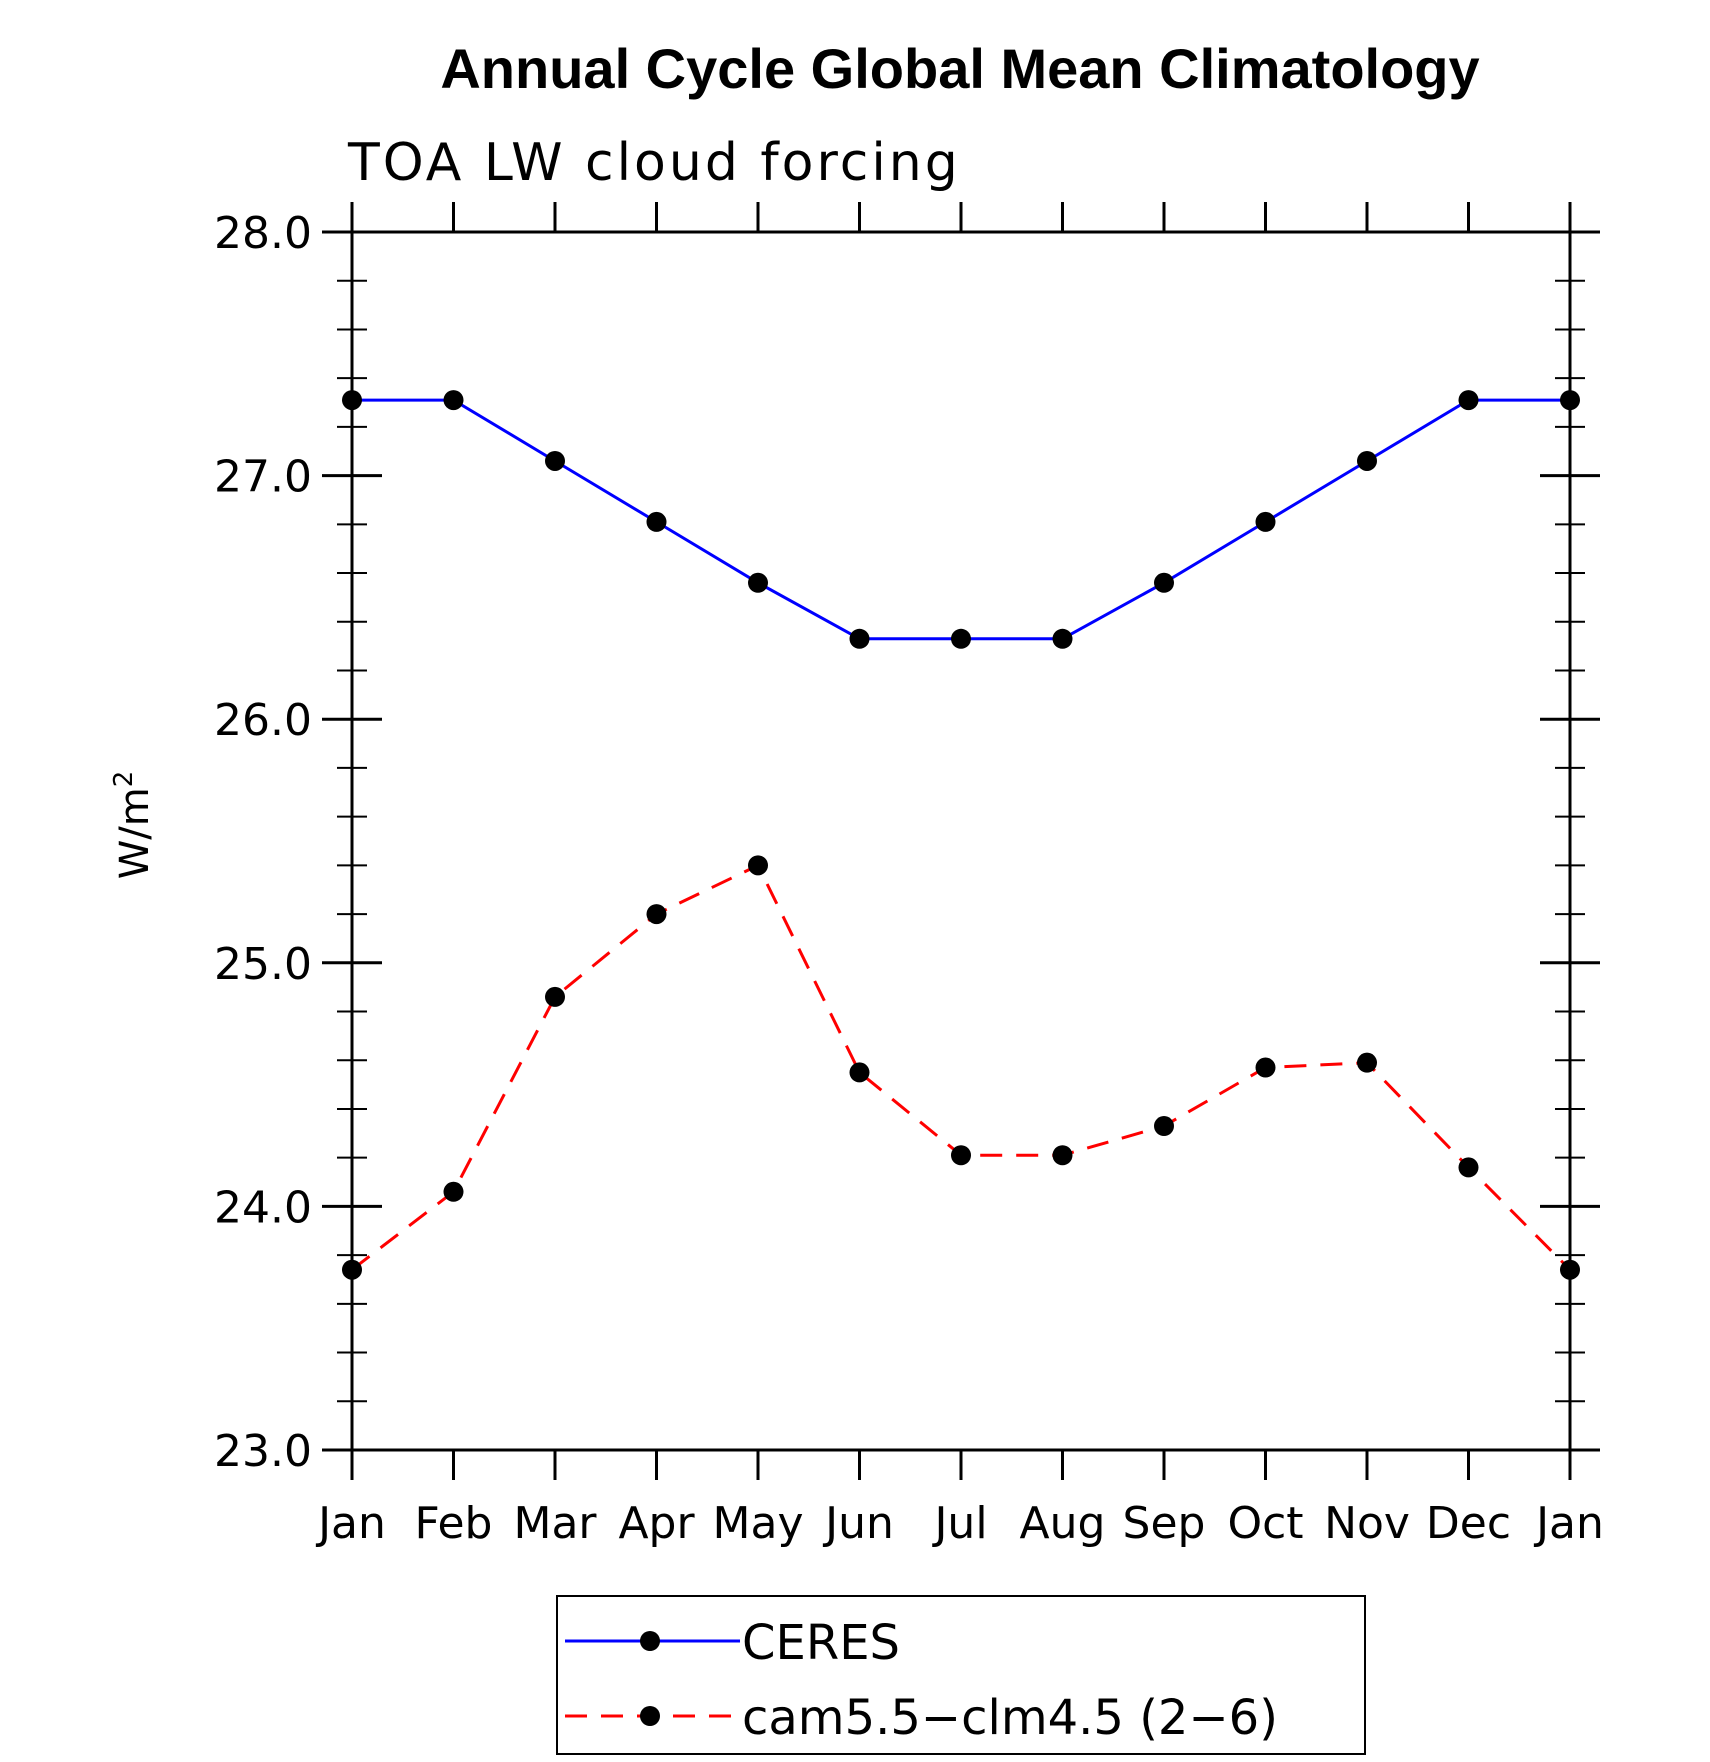 Image resolution: width=1710 pixels, height=1762 pixels. What do you see at coordinates (454, 1523) in the screenshot?
I see `x-tick-label: Feb` at bounding box center [454, 1523].